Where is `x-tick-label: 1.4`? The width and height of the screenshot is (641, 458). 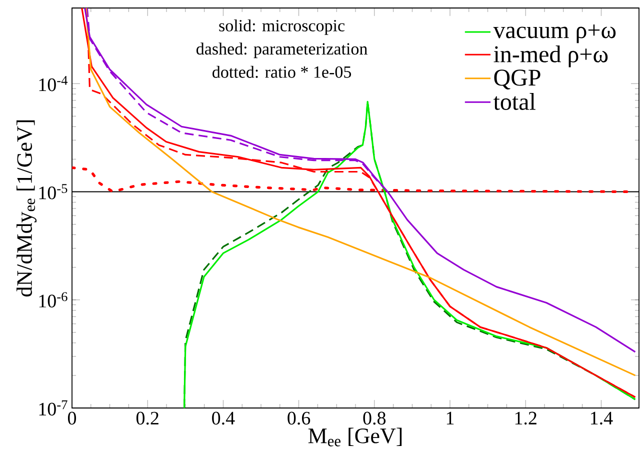
x-tick-label: 1.4 is located at coordinates (601, 418).